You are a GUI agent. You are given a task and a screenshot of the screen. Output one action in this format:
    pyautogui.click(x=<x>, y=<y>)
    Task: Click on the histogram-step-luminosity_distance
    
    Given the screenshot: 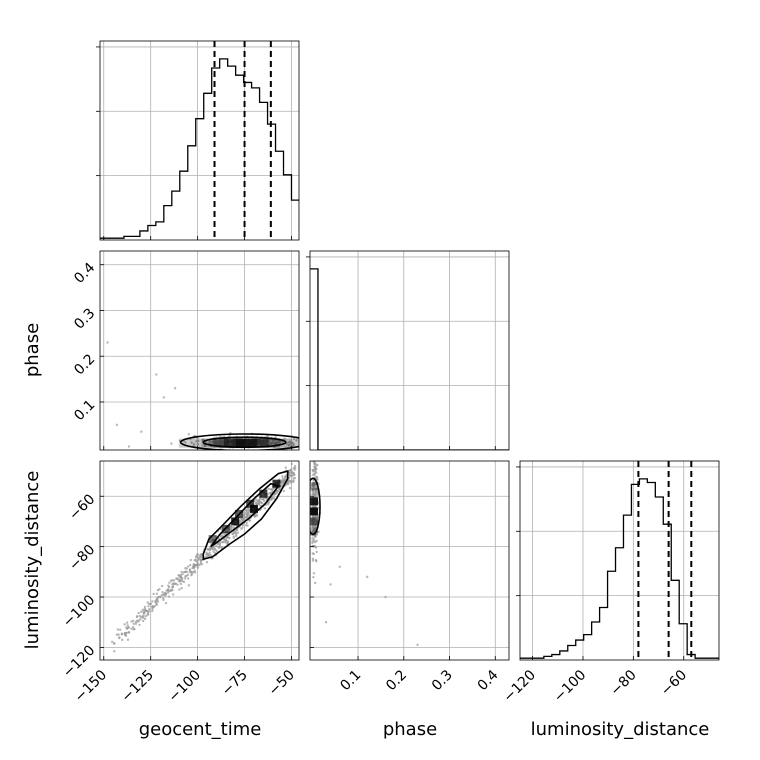 What is the action you would take?
    pyautogui.click(x=619, y=568)
    